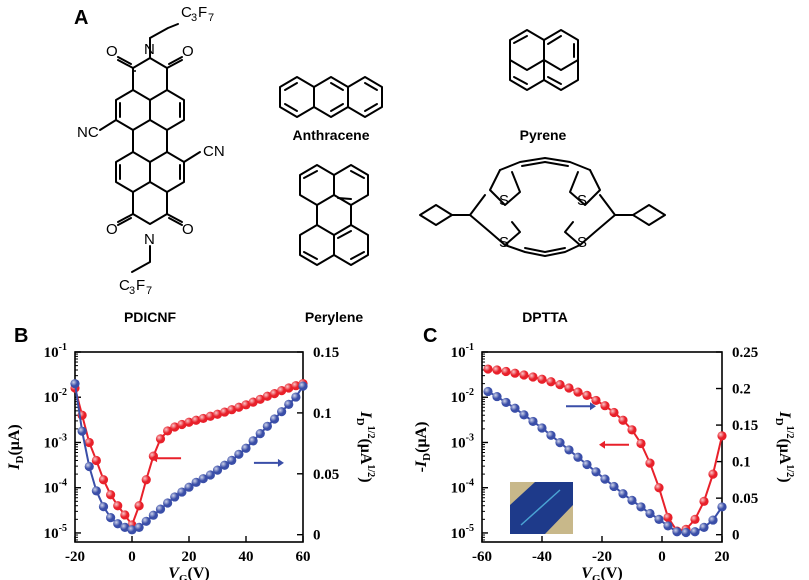 This screenshot has width=809, height=580. Describe the element at coordinates (149, 291) in the screenshot. I see `c3f7-bottom-7: 7` at that location.